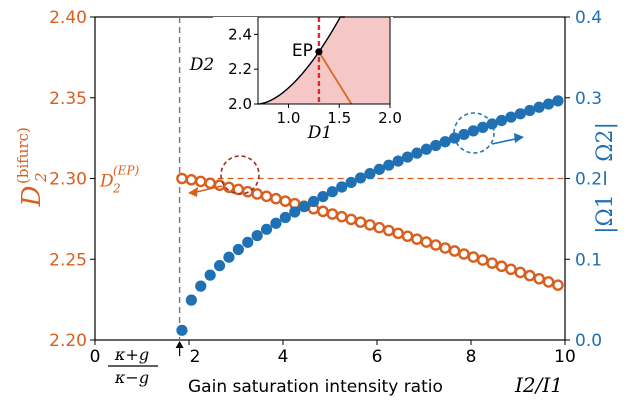 The height and width of the screenshot is (400, 631). What do you see at coordinates (605, 178) in the screenshot?
I see `y-right-axis-label: |Ω1 − Ω2|` at bounding box center [605, 178].